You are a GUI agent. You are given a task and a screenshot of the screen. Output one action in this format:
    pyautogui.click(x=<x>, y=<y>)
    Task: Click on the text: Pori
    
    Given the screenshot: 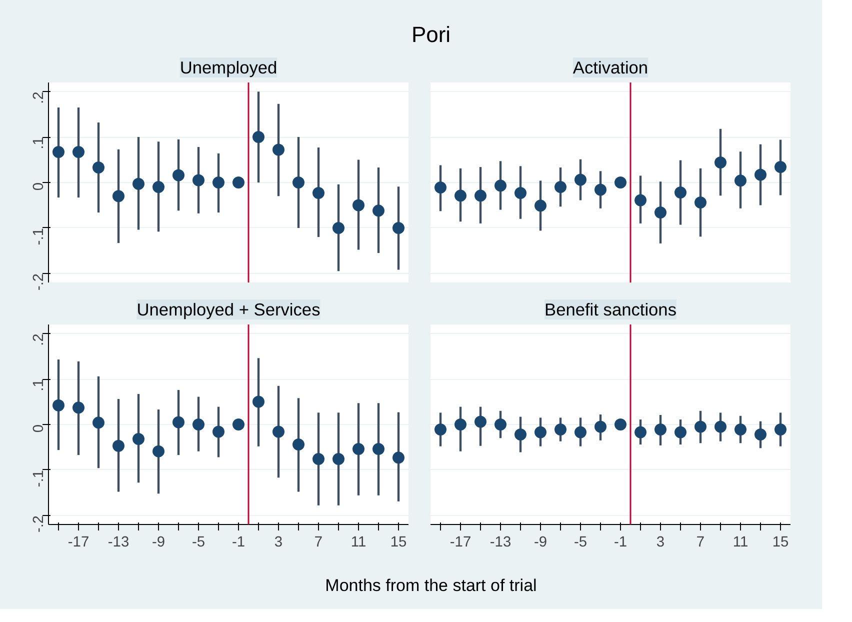 What is the action you would take?
    pyautogui.click(x=431, y=35)
    